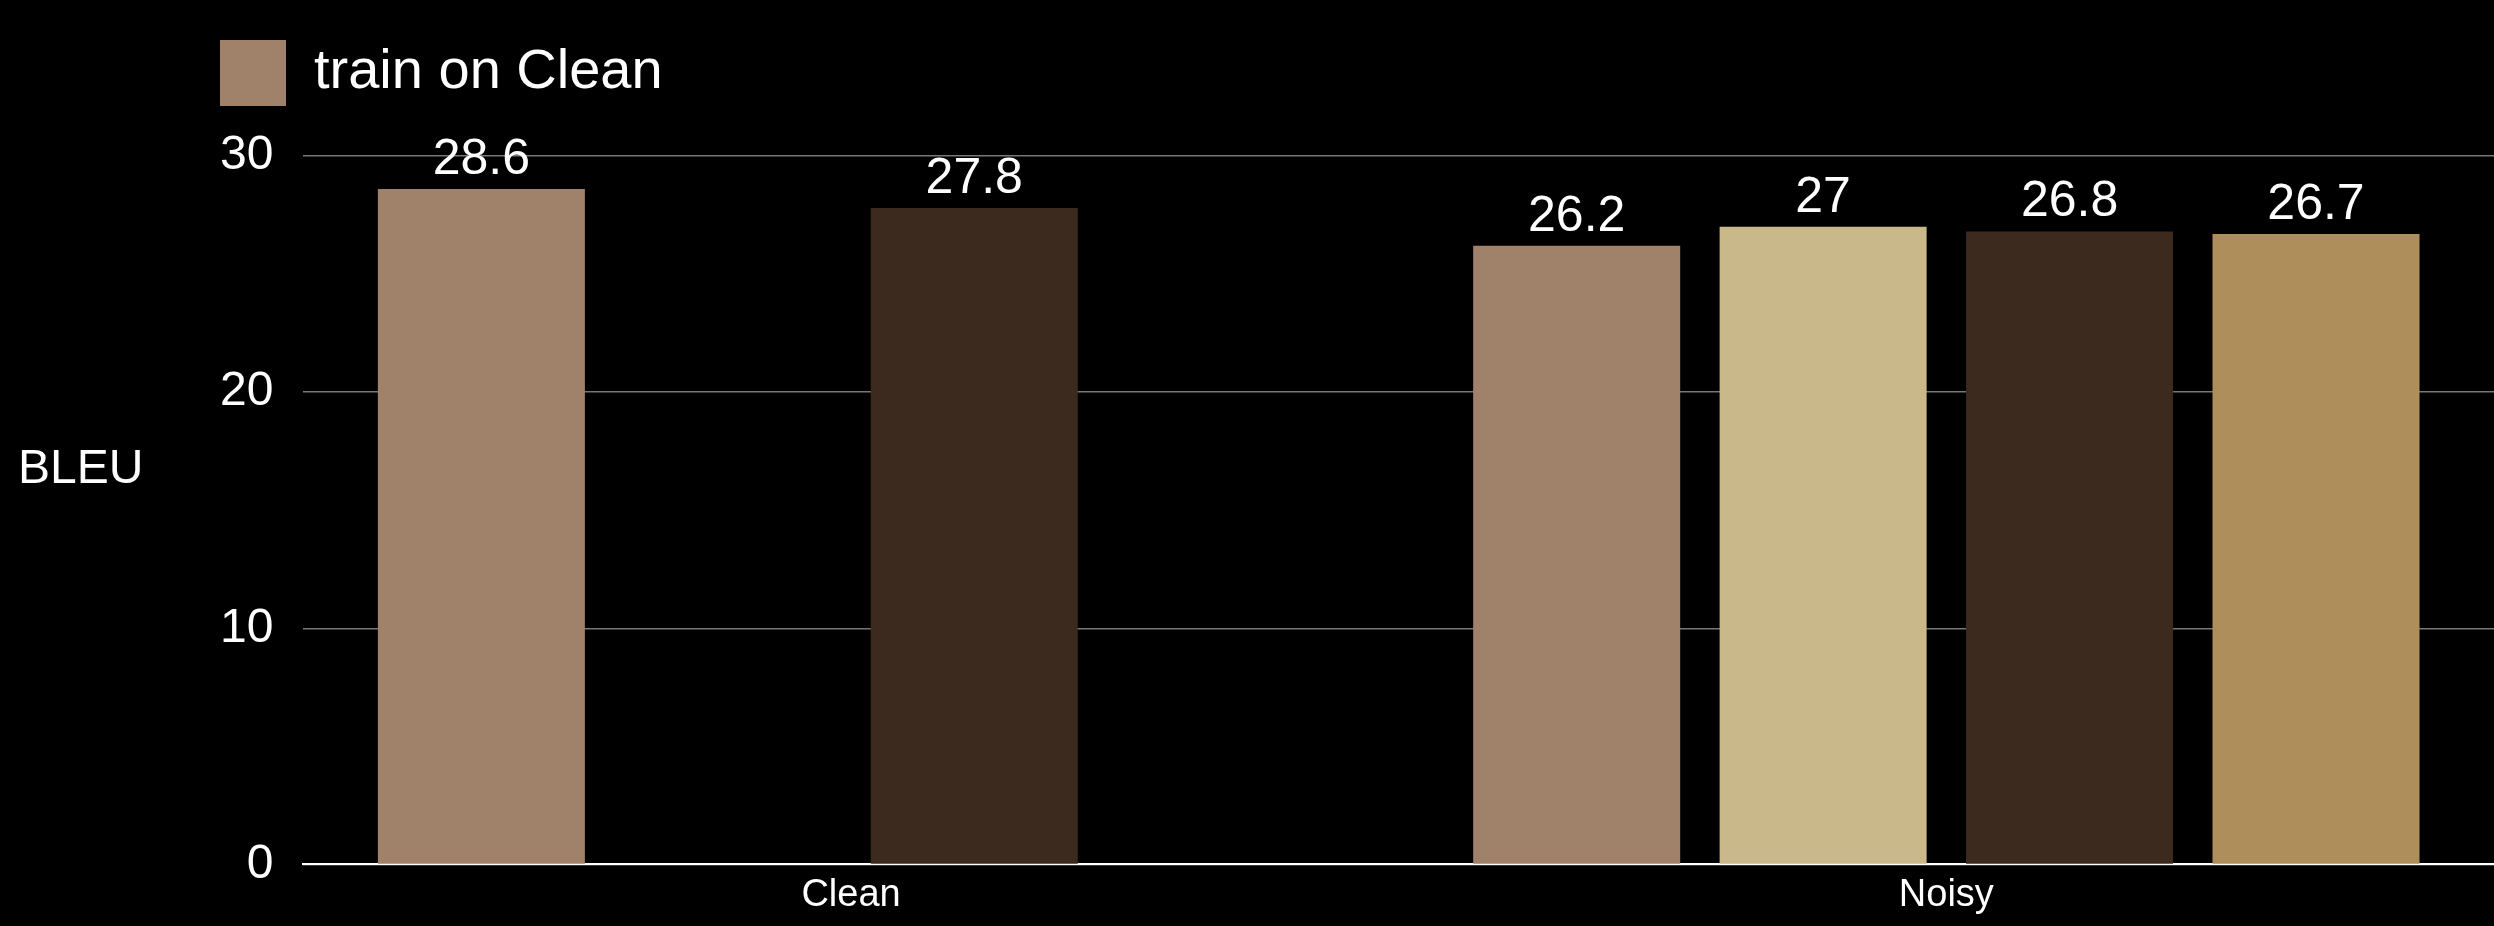 The height and width of the screenshot is (926, 2494). I want to click on data-label: 26.7, so click(2316, 201).